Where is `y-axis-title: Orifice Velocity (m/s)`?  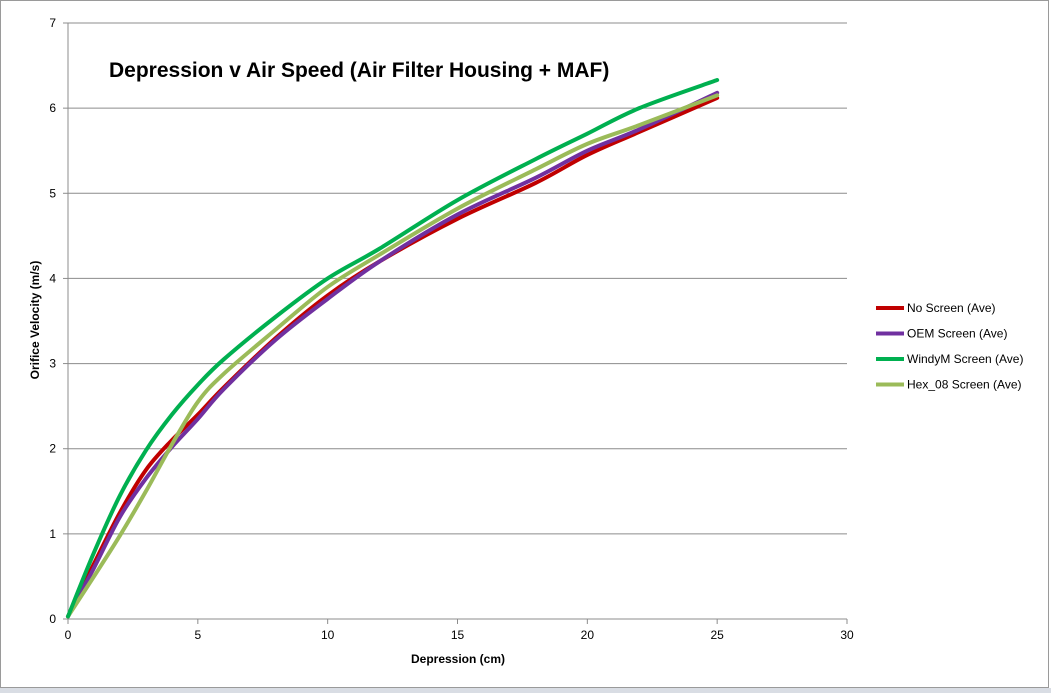 y-axis-title: Orifice Velocity (m/s) is located at coordinates (35, 320).